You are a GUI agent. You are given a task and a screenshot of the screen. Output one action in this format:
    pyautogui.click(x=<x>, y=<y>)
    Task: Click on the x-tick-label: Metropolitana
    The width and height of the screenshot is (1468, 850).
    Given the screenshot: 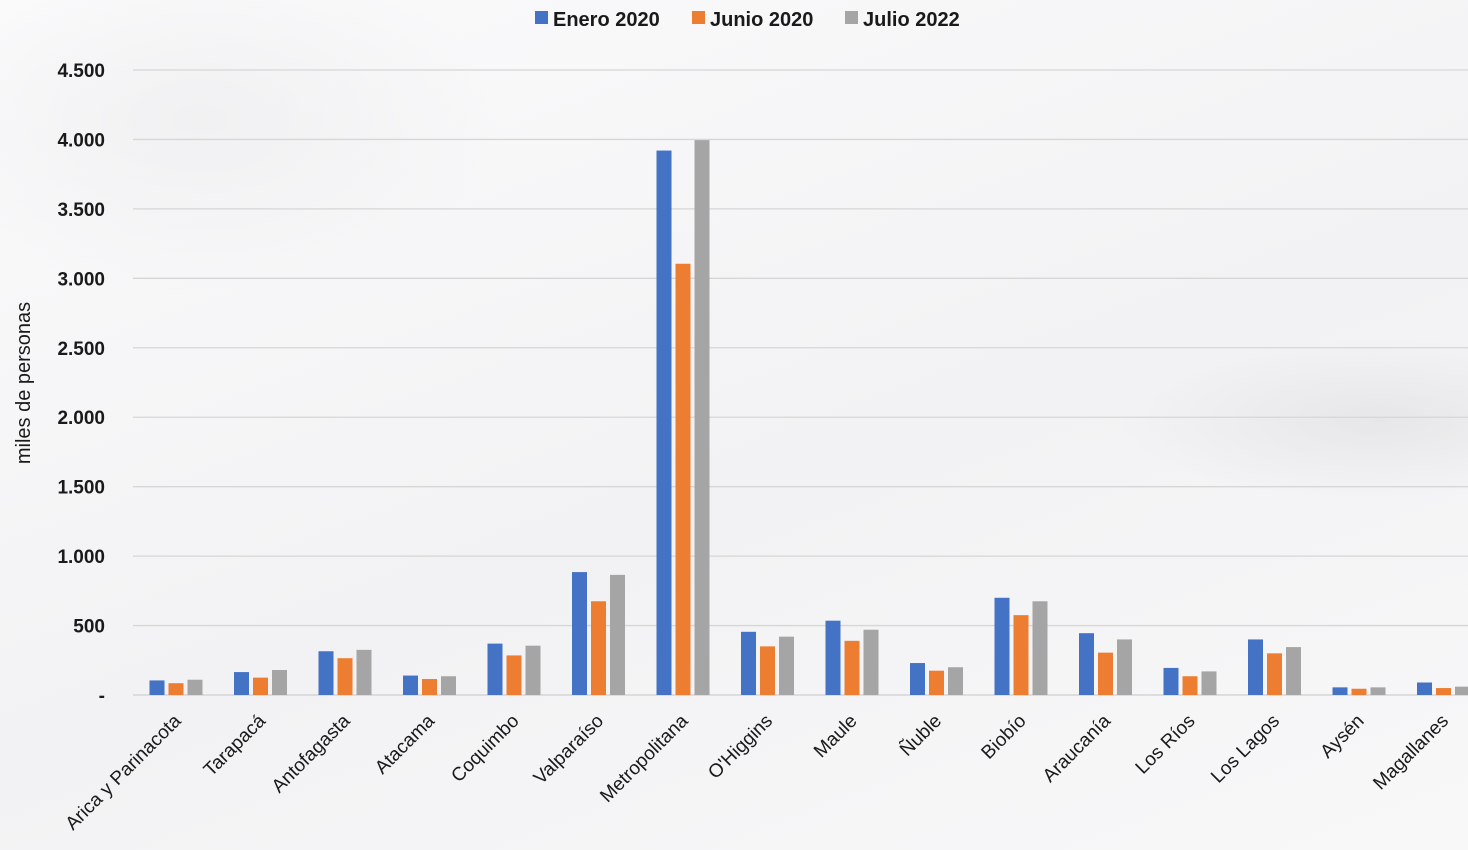 What is the action you would take?
    pyautogui.click(x=644, y=758)
    